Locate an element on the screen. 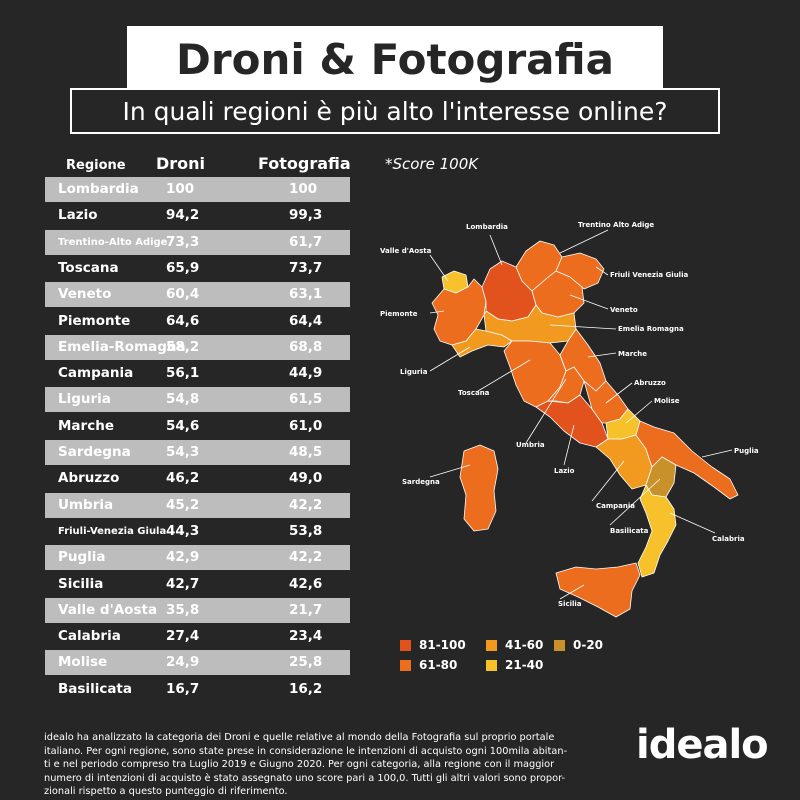 The height and width of the screenshot is (800, 800). droni-cell: 45,2 is located at coordinates (183, 504).